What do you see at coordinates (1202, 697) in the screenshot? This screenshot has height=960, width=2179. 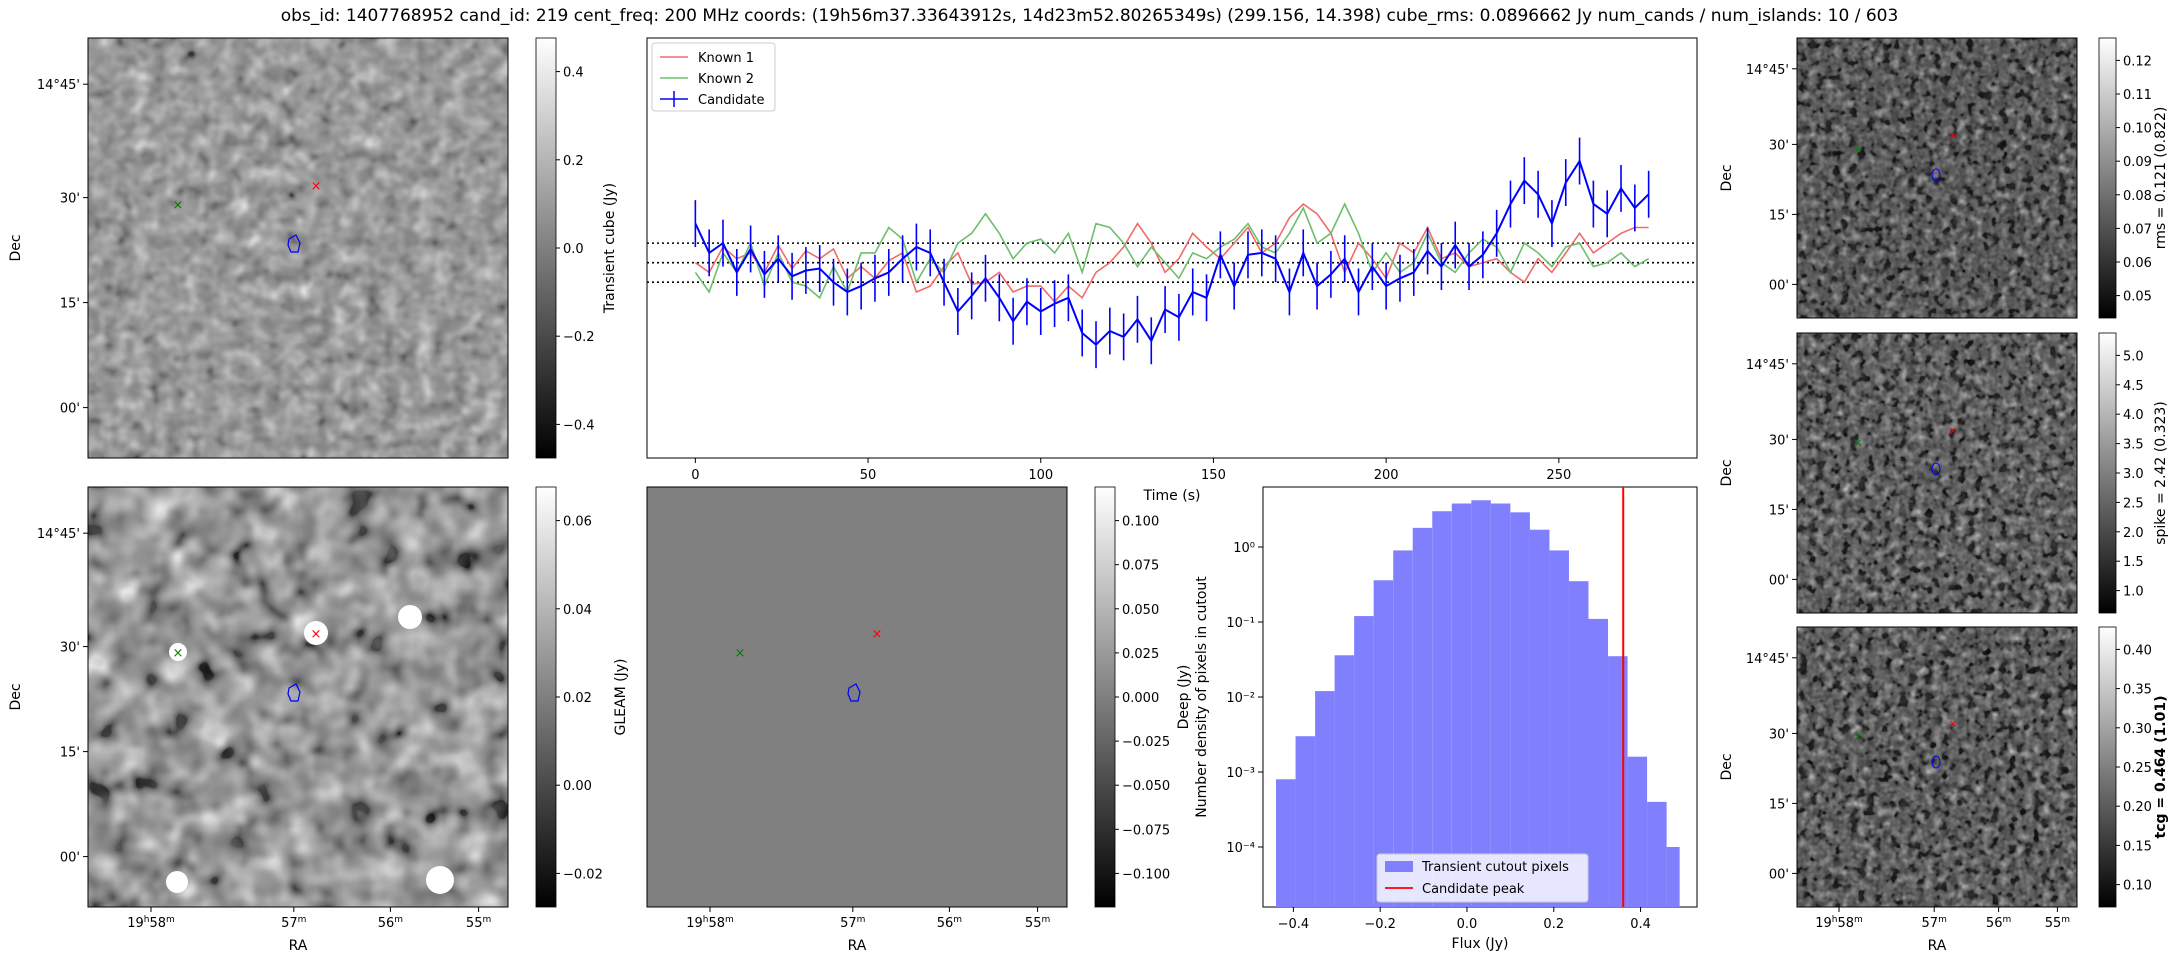 I see `hist-ylabel: Number density of pixels in cutout` at bounding box center [1202, 697].